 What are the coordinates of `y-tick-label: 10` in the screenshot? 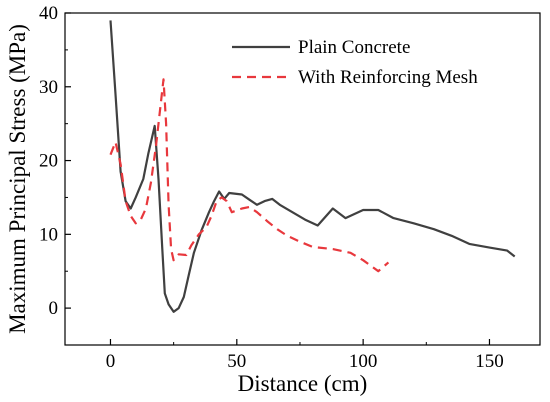 It's located at (48, 234).